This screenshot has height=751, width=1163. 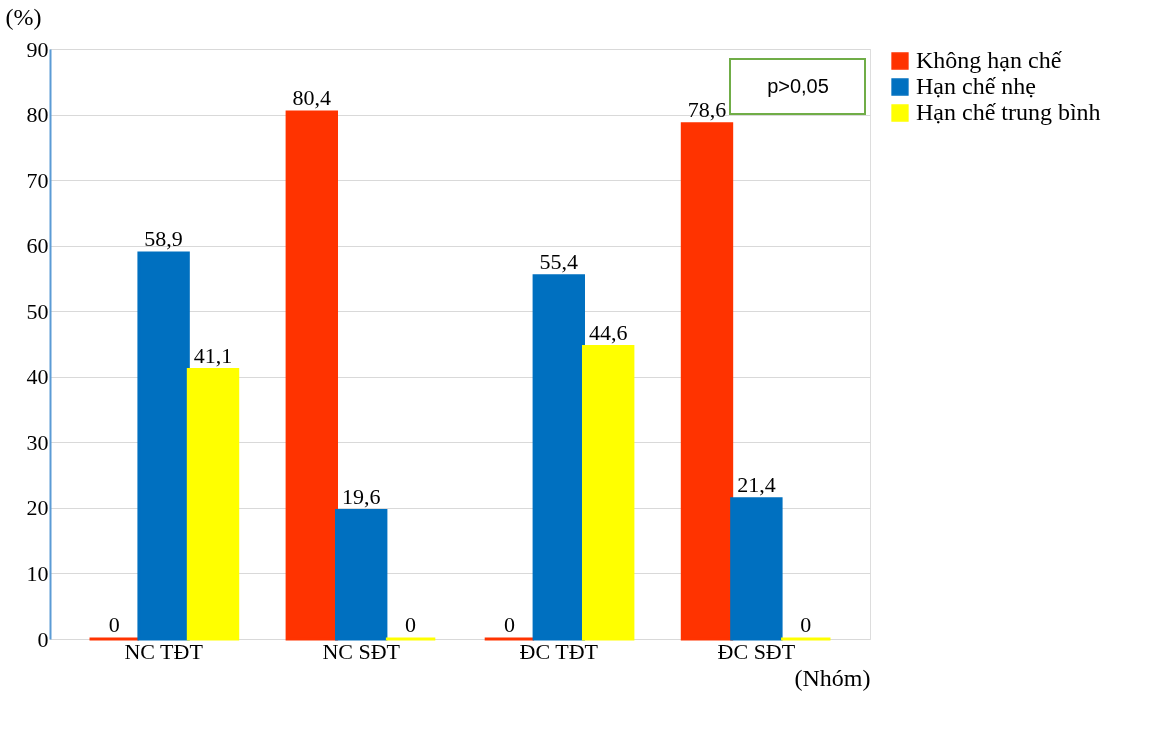 I want to click on x-tick-label: ĐC SĐT, so click(x=756, y=651).